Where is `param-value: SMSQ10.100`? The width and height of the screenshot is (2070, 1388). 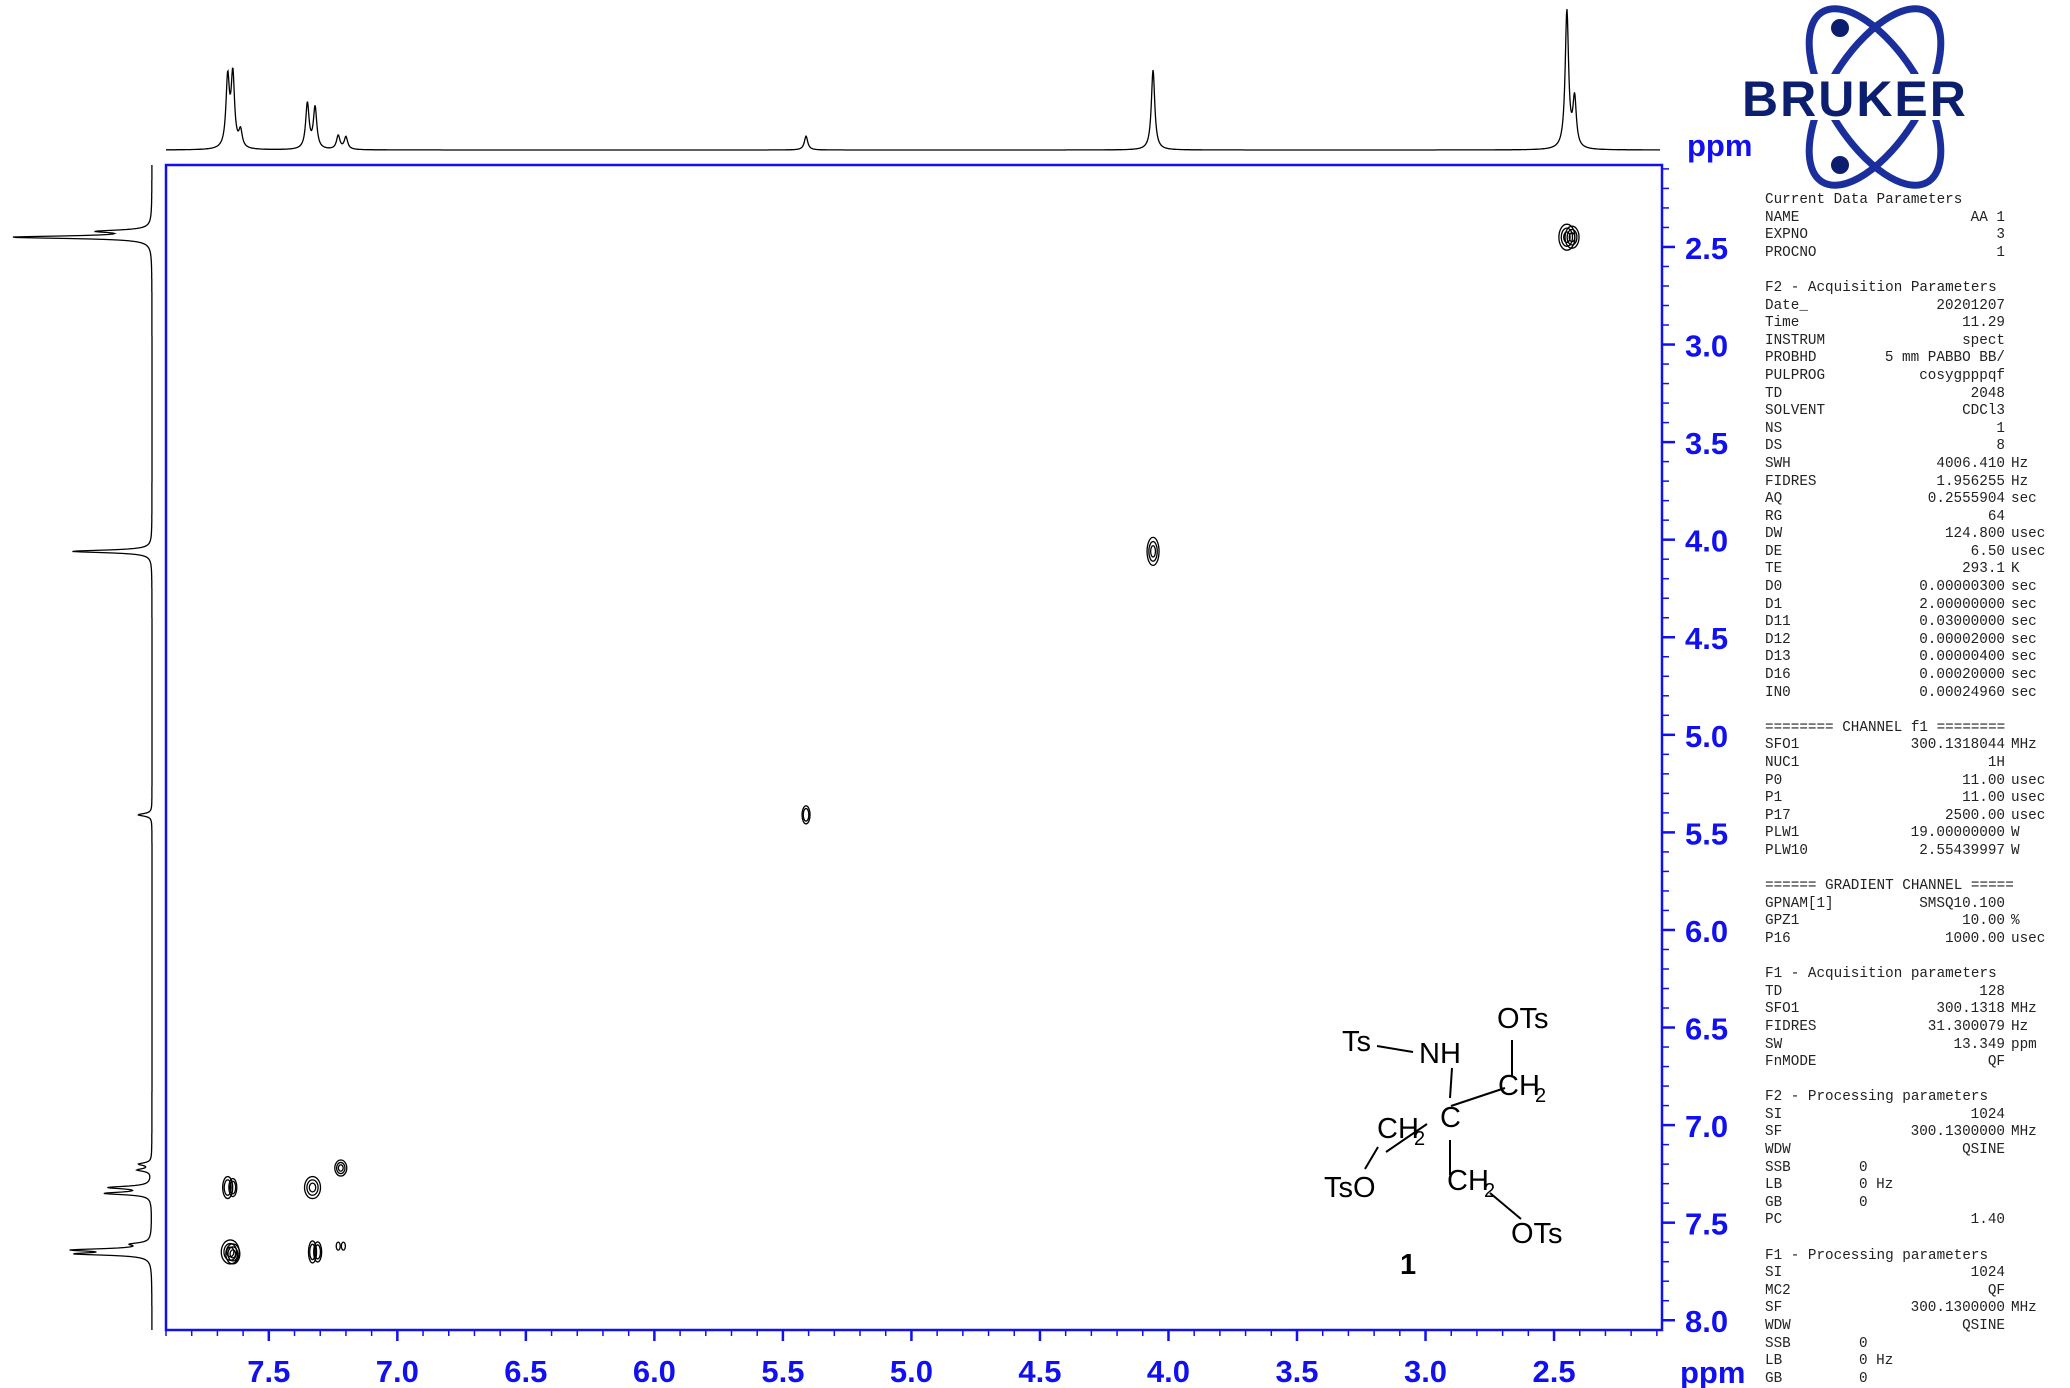
param-value: SMSQ10.100 is located at coordinates (1962, 903).